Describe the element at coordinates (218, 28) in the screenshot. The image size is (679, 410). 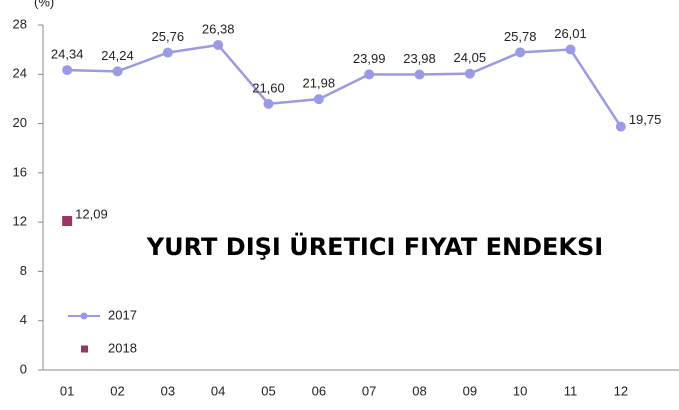
I see `data-label: 26,38` at that location.